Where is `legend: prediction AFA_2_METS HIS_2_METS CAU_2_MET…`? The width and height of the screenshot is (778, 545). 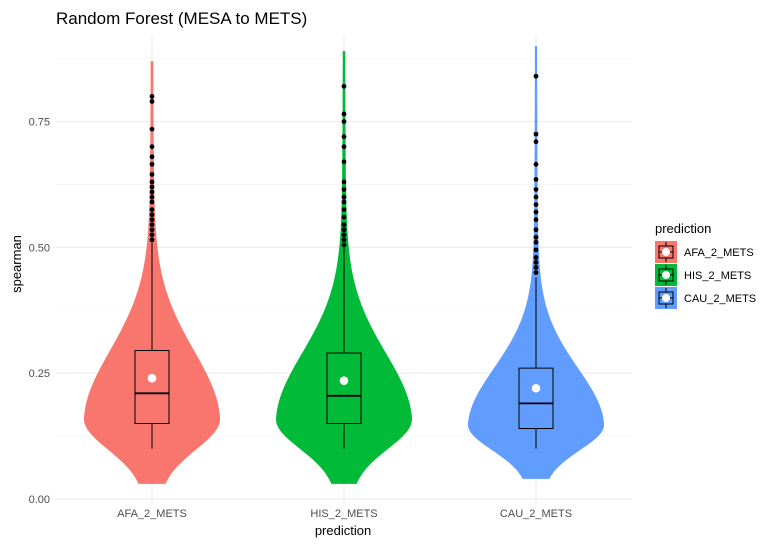
legend: prediction AFA_2_METS HIS_2_METS CAU_2_MET… is located at coordinates (705, 265).